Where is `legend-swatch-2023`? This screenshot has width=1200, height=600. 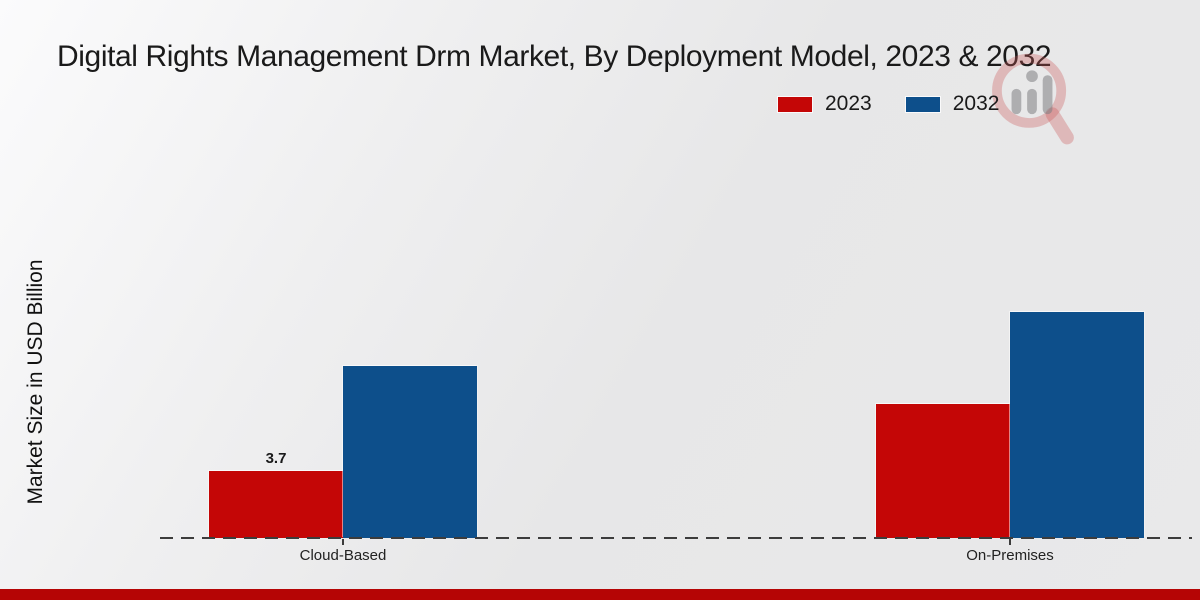 legend-swatch-2023 is located at coordinates (795, 104).